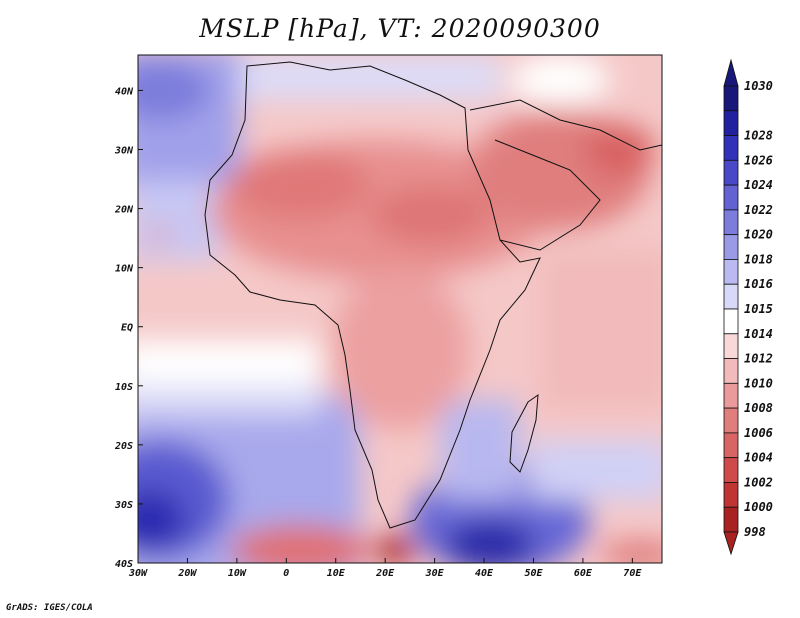 This screenshot has width=800, height=618. I want to click on lat-tick-label: 20N, so click(124, 210).